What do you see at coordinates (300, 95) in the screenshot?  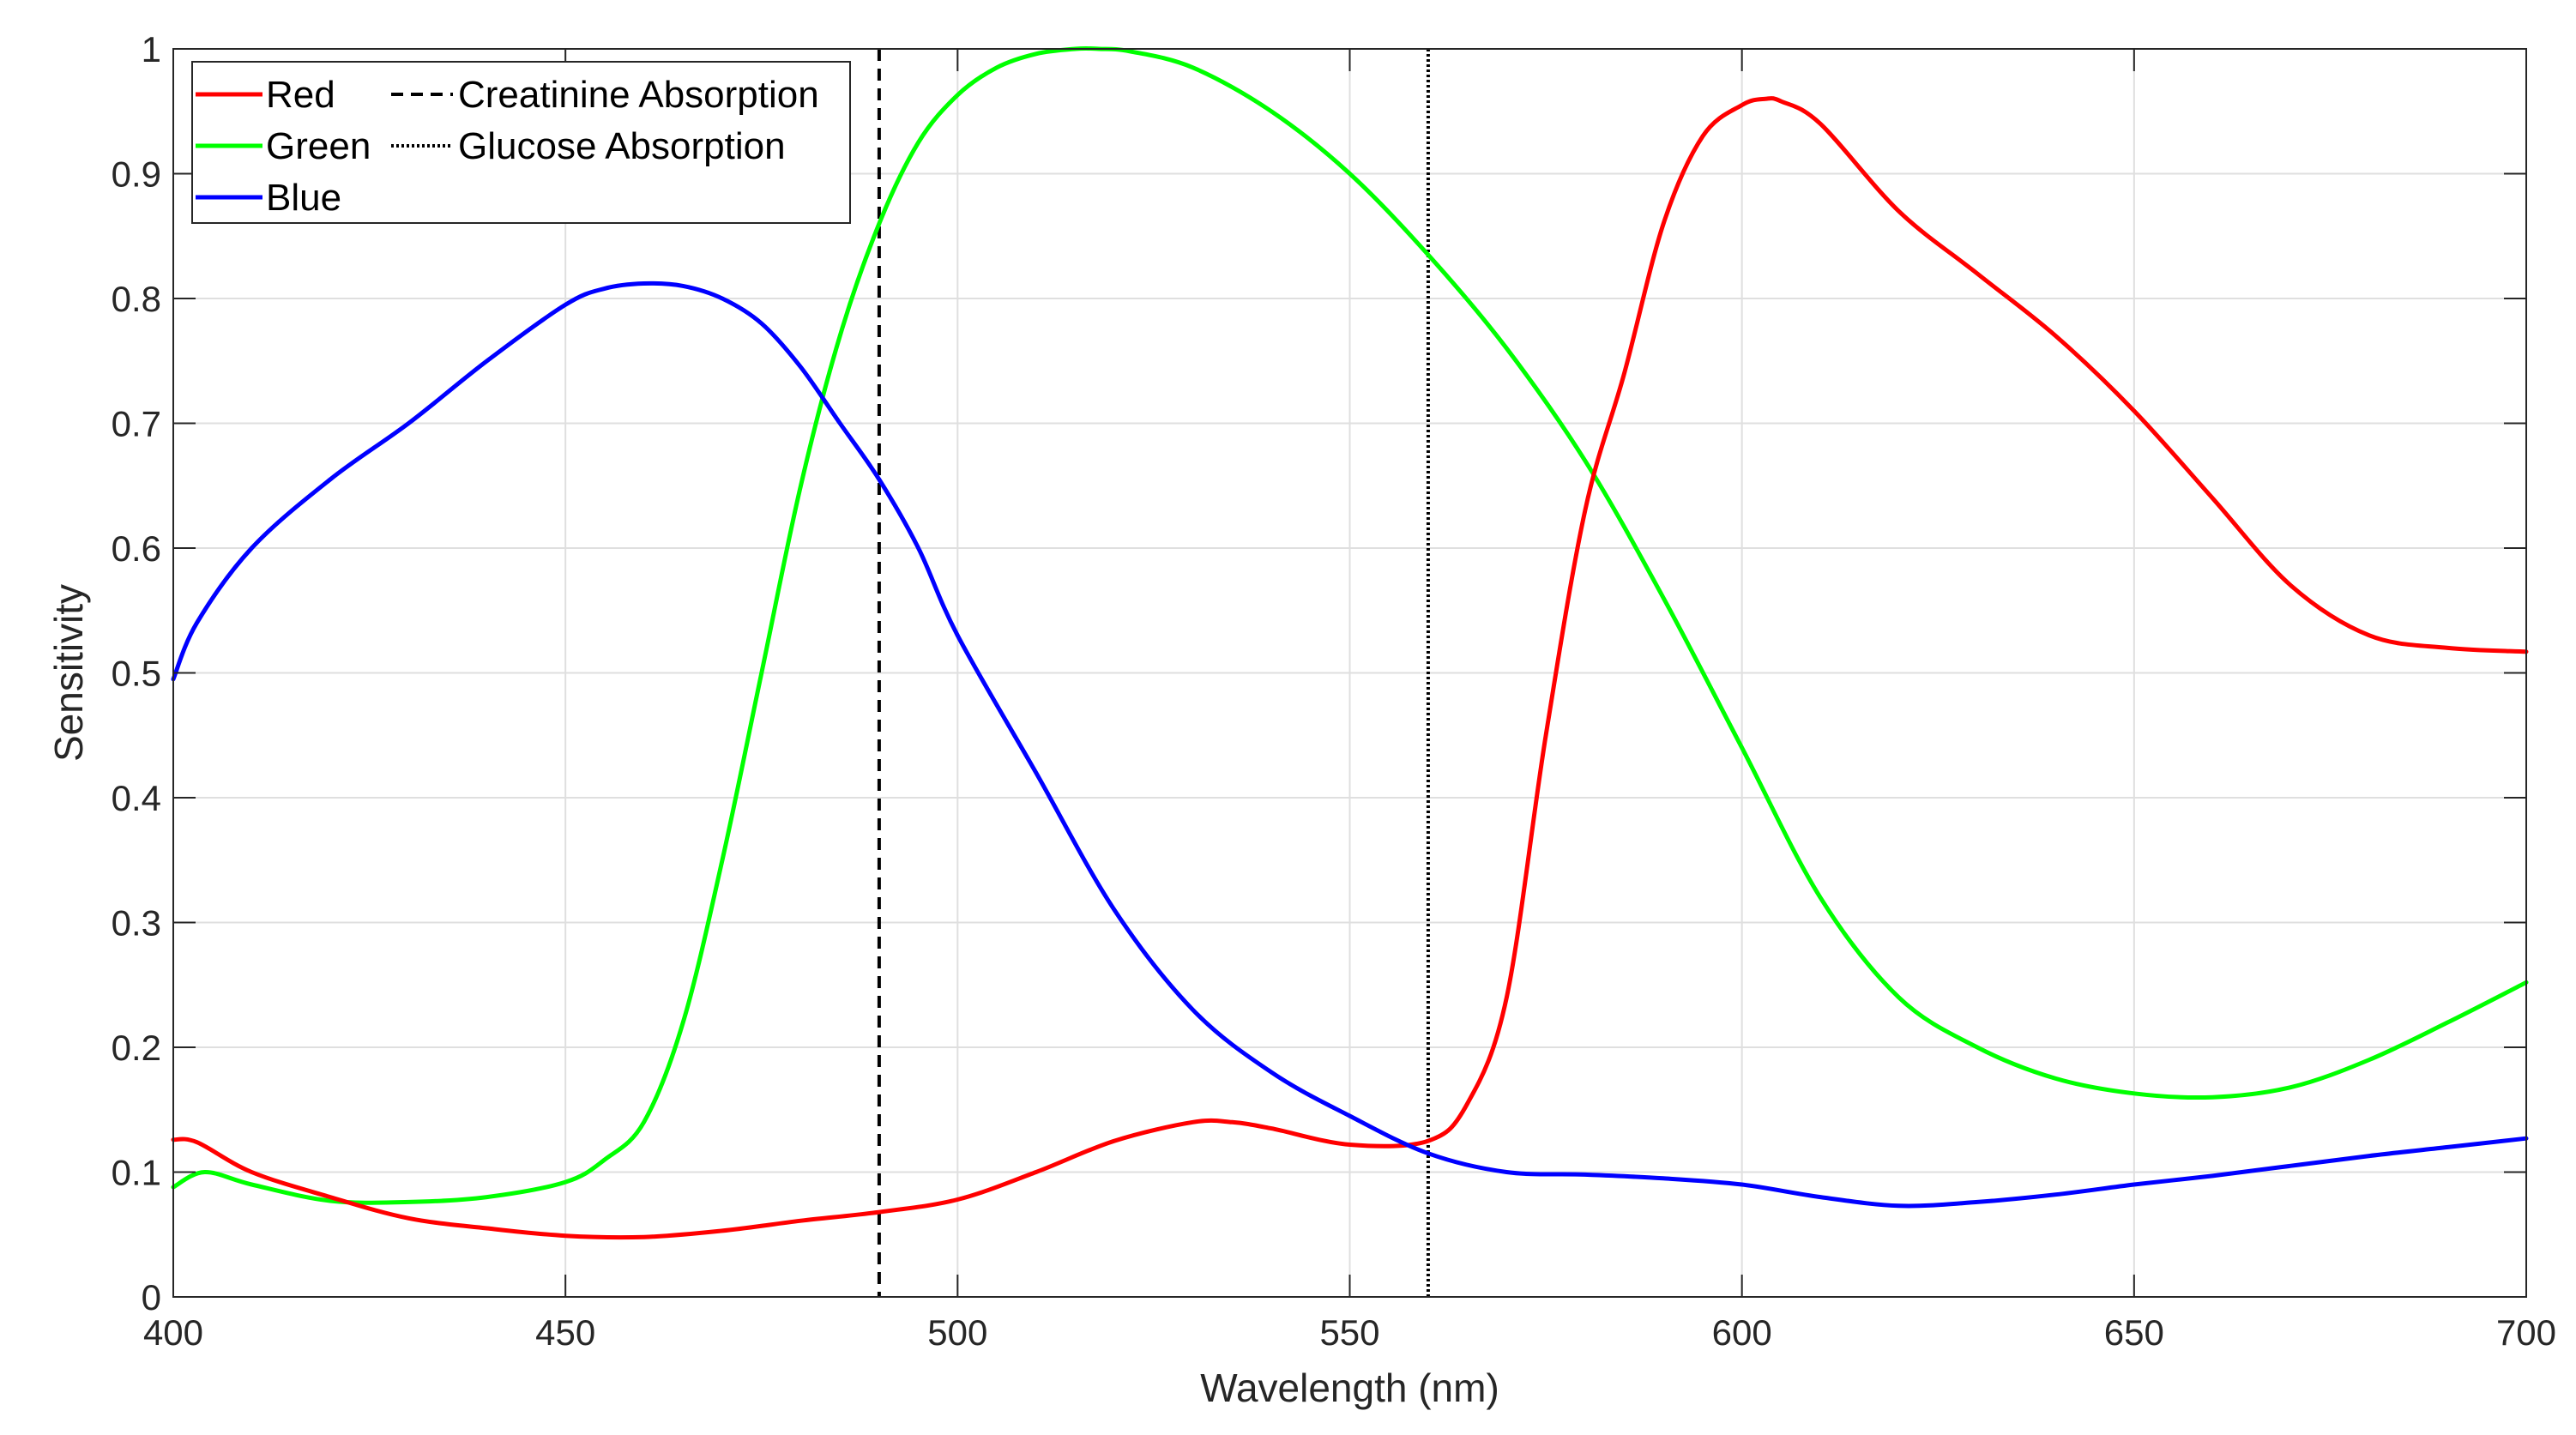 I see `legend-label-red: Red` at bounding box center [300, 95].